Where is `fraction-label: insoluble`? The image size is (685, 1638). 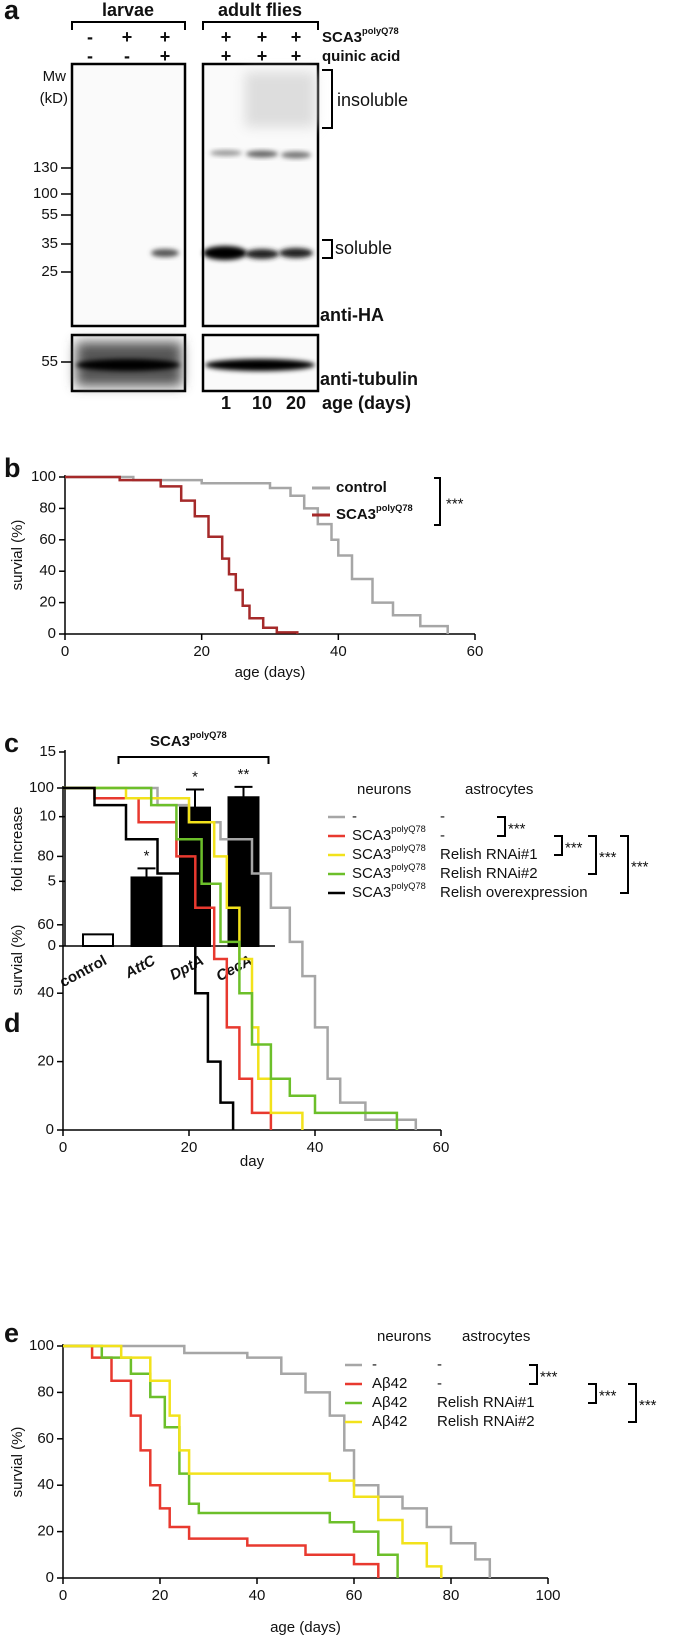
fraction-label: insoluble is located at coordinates (372, 100).